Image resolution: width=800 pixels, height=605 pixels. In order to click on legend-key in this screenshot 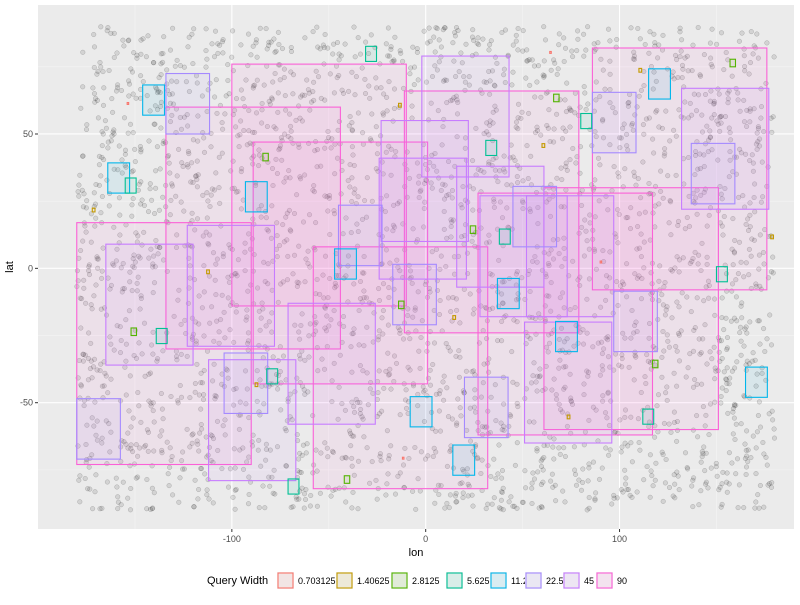, I will do `click(533, 580)`.